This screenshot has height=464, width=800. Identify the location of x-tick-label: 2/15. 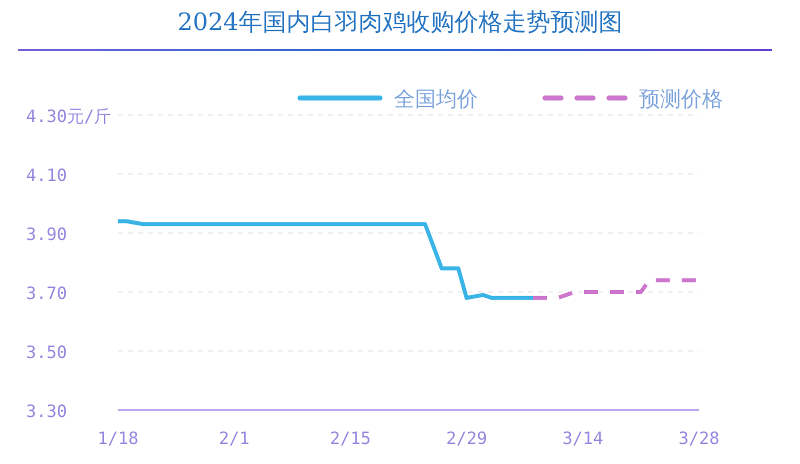
(350, 439).